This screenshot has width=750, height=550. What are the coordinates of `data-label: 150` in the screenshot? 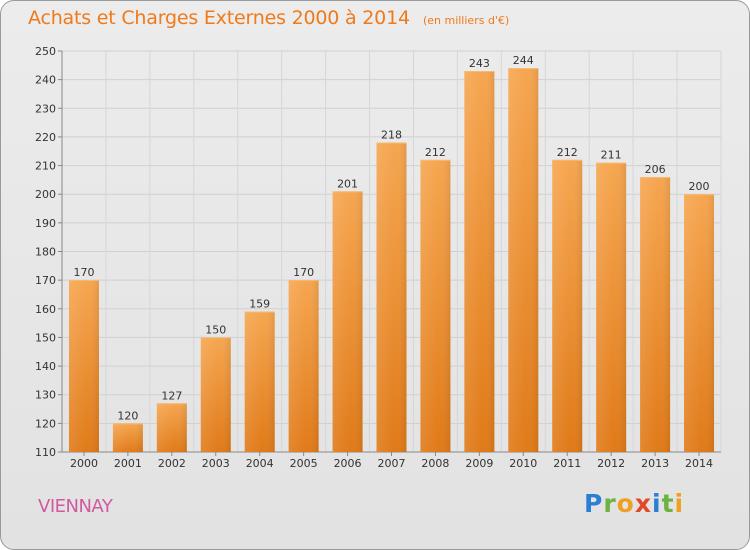 It's located at (215, 329).